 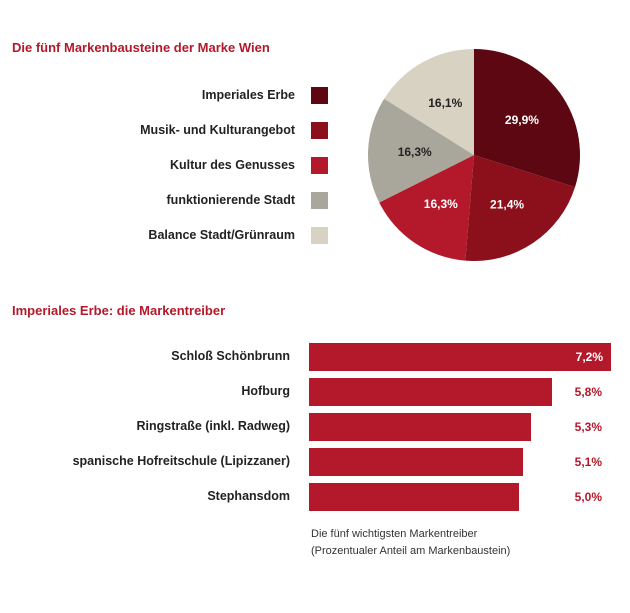 What do you see at coordinates (588, 497) in the screenshot?
I see `bar-value-label: 5,0%` at bounding box center [588, 497].